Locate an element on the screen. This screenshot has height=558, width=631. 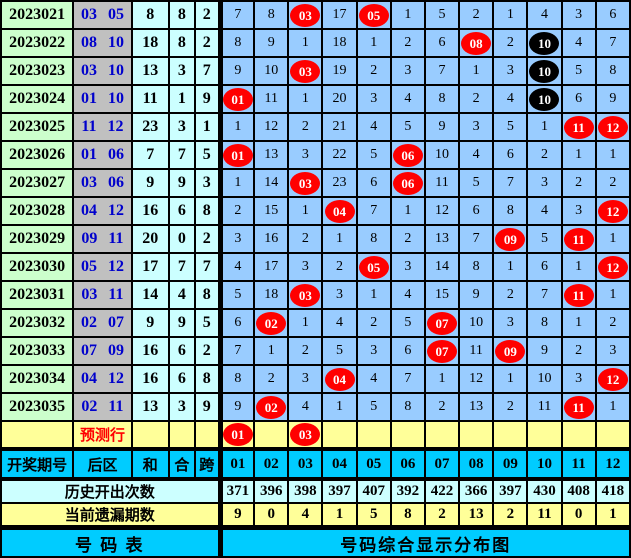
history-counts-label: 历史开出次数 is located at coordinates (110, 491).